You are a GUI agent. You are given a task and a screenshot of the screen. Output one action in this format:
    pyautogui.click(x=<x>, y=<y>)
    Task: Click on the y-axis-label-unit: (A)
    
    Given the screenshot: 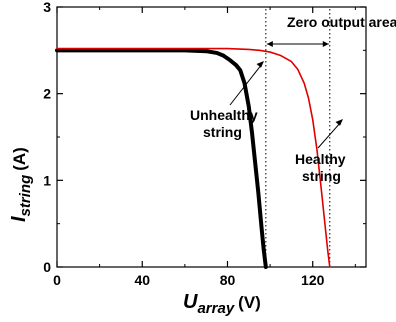 What is the action you would take?
    pyautogui.click(x=19, y=159)
    